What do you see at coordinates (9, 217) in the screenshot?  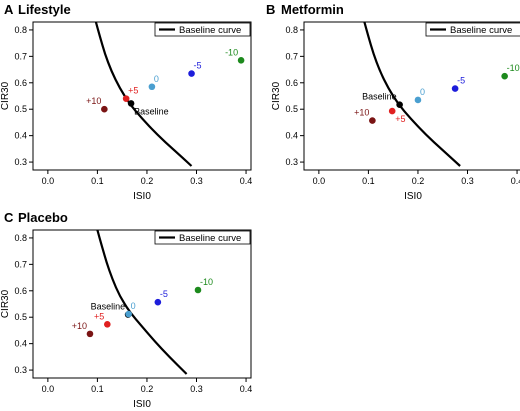 I see `panel-label: C` at bounding box center [9, 217].